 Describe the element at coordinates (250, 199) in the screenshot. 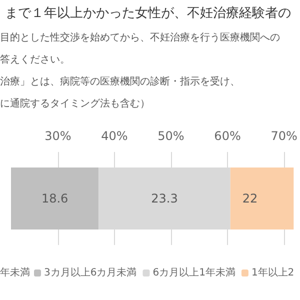

I see `data-label: 22` at that location.